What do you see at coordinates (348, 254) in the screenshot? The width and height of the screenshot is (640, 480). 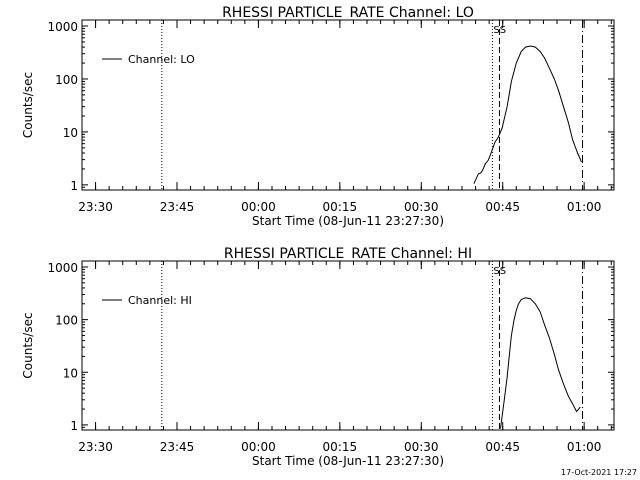 I see `chart-title: RHESSI PARTICLE_RATE Channel: HI` at bounding box center [348, 254].